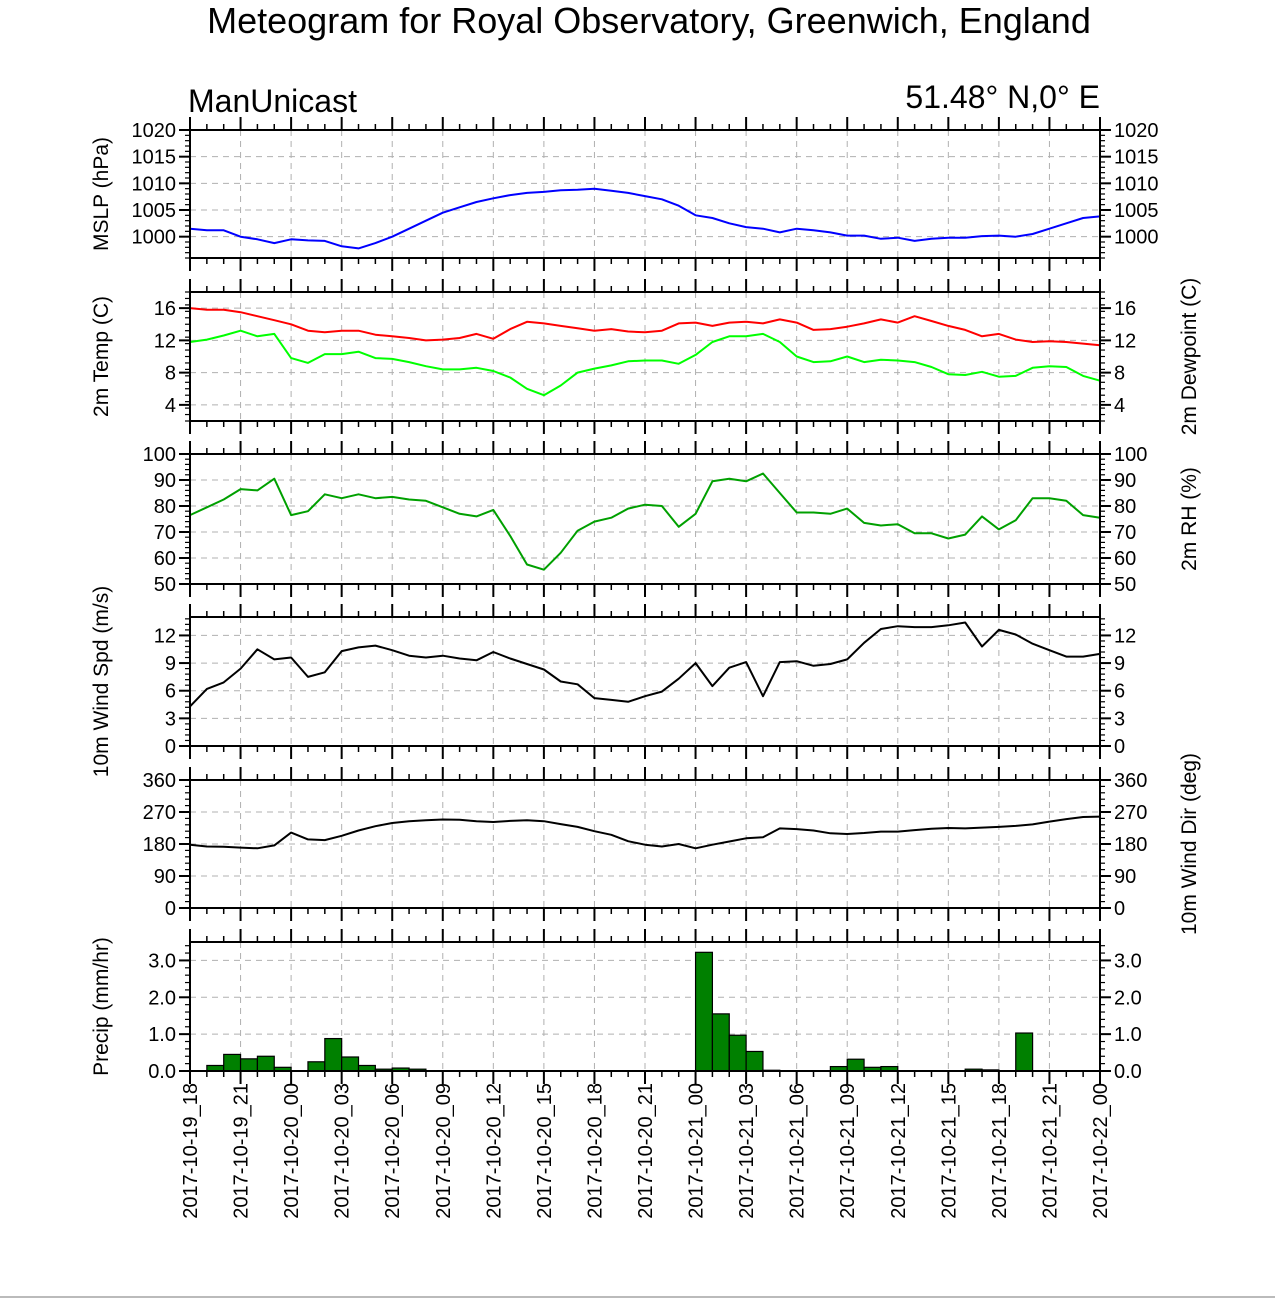  Describe the element at coordinates (154, 158) in the screenshot. I see `y-tick-label-left: 1015` at that location.